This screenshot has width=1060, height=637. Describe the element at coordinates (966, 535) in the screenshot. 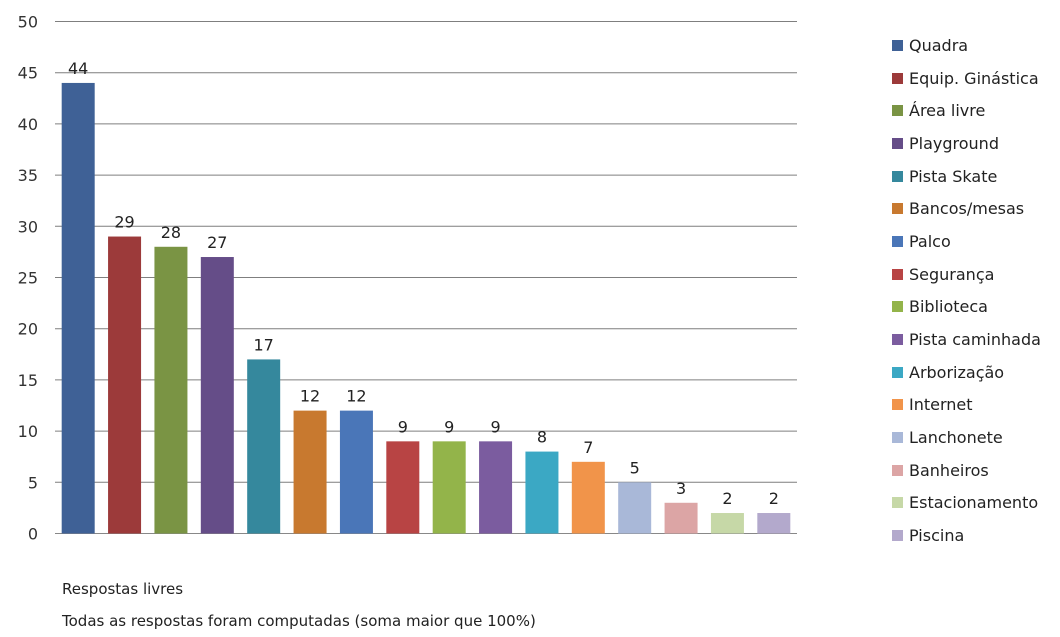

I see `legend-item: Piscina` at that location.